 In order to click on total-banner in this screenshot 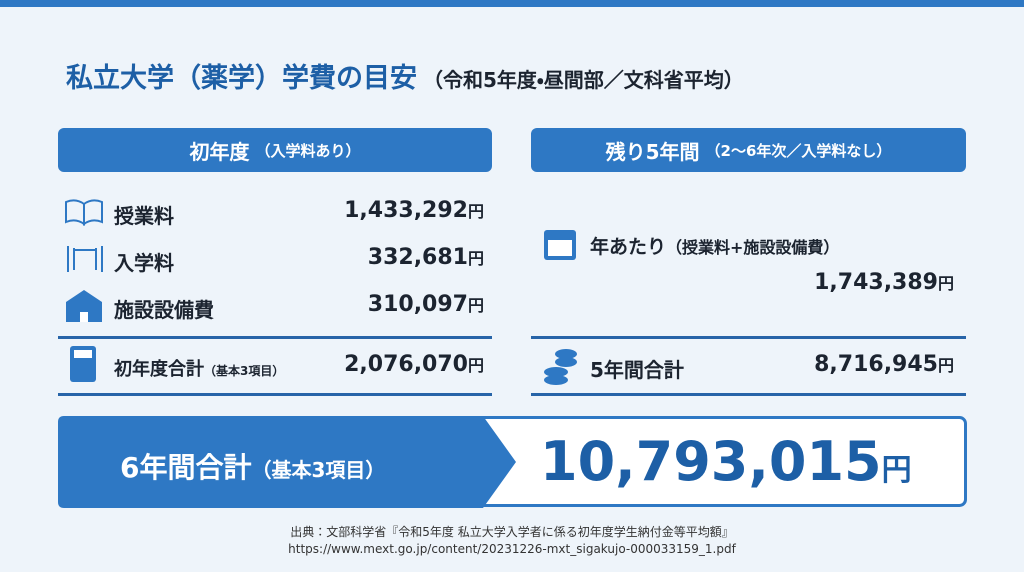, I will do `click(512, 462)`.